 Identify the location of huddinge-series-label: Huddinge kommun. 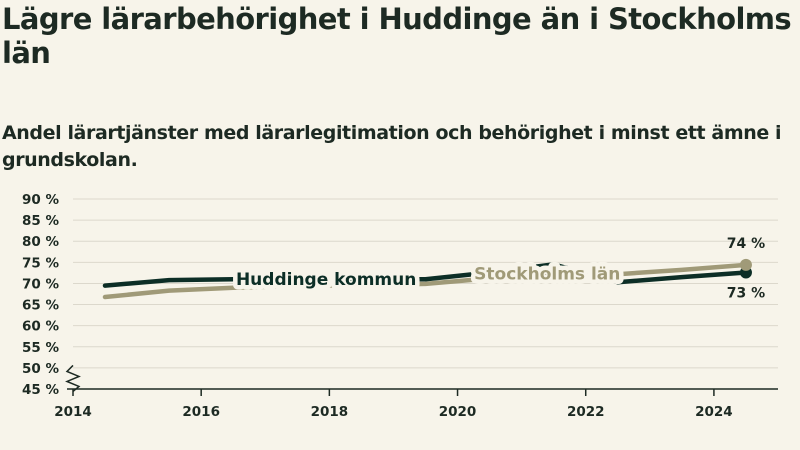
(326, 280).